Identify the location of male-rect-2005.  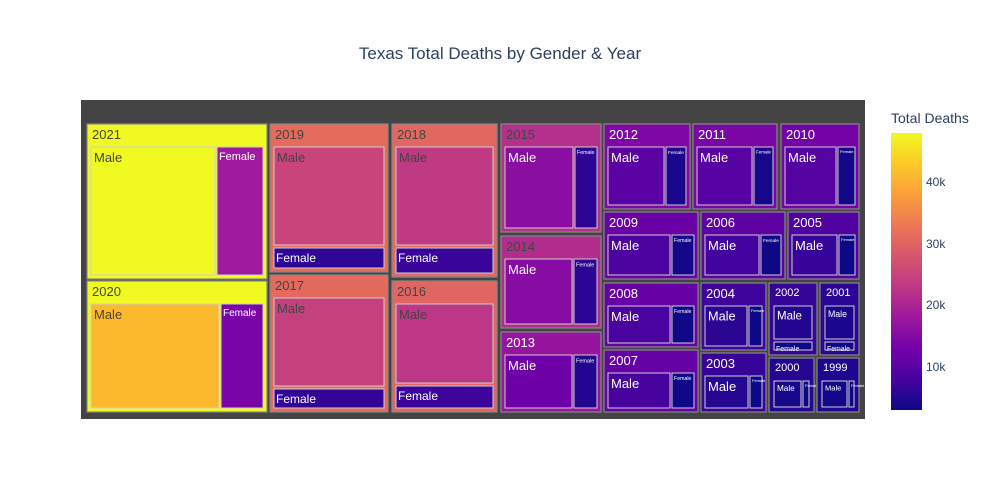
(814, 255).